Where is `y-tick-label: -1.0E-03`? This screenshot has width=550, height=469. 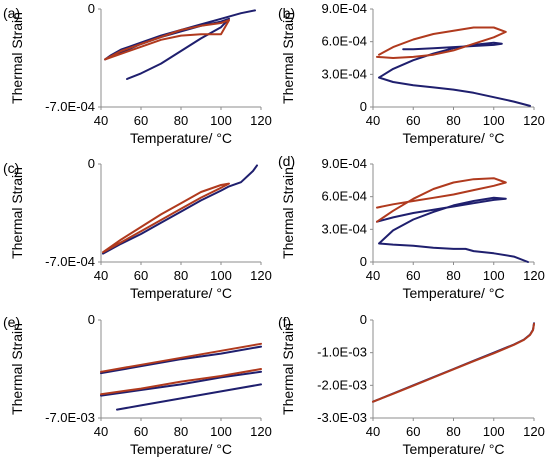
y-tick-label: -1.0E-03 is located at coordinates (342, 352).